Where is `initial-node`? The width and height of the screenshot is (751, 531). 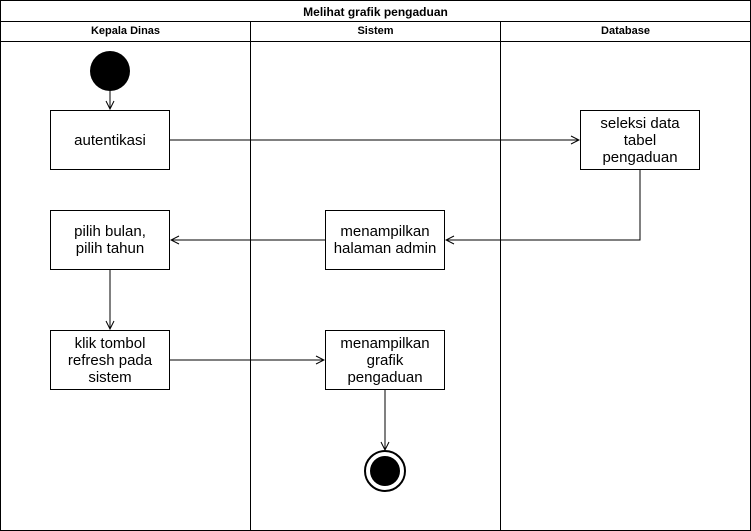
initial-node is located at coordinates (110, 71).